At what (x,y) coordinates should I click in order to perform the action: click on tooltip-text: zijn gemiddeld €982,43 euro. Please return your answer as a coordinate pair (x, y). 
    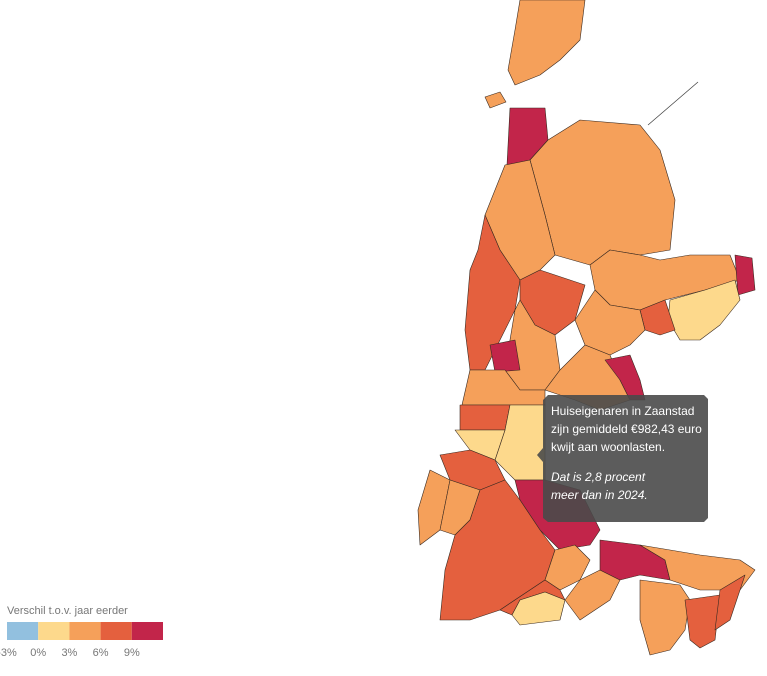
    Looking at the image, I should click on (626, 429).